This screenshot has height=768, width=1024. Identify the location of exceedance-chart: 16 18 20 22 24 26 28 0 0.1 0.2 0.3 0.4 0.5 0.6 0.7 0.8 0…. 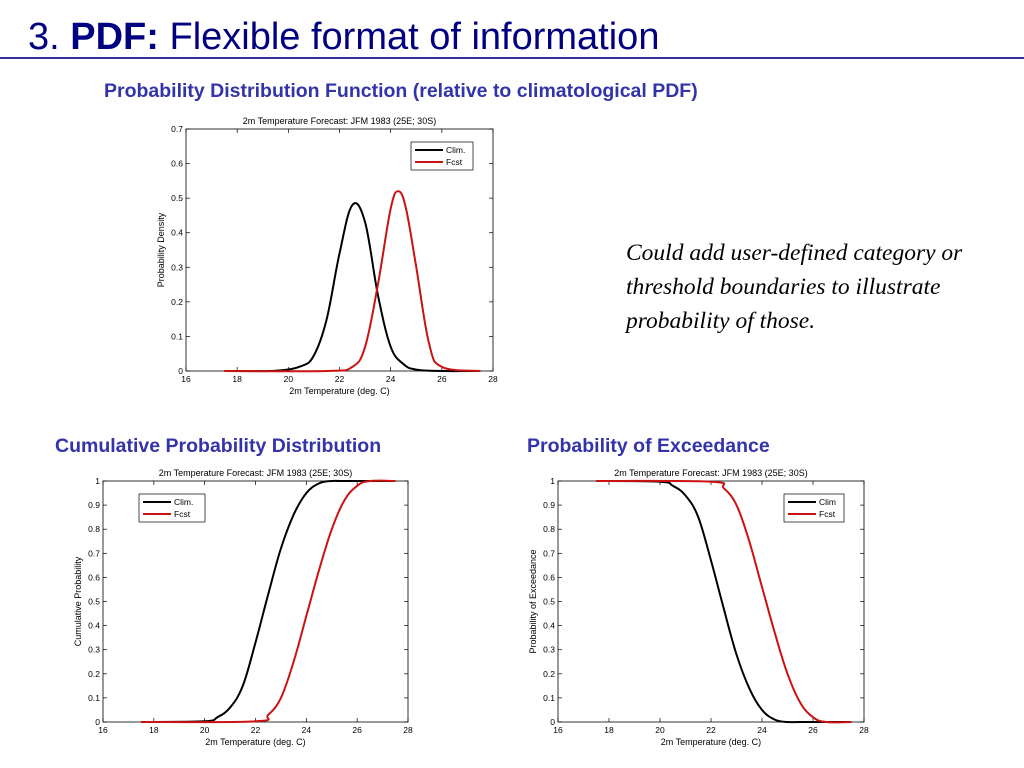
(698, 607).